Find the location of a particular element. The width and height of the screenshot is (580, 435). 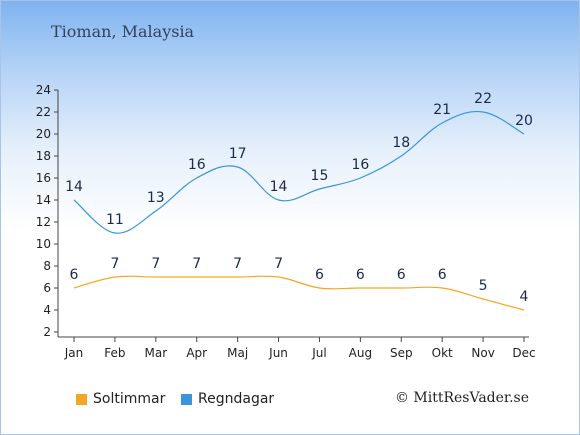

data-label-regndagar: 18 is located at coordinates (401, 143).